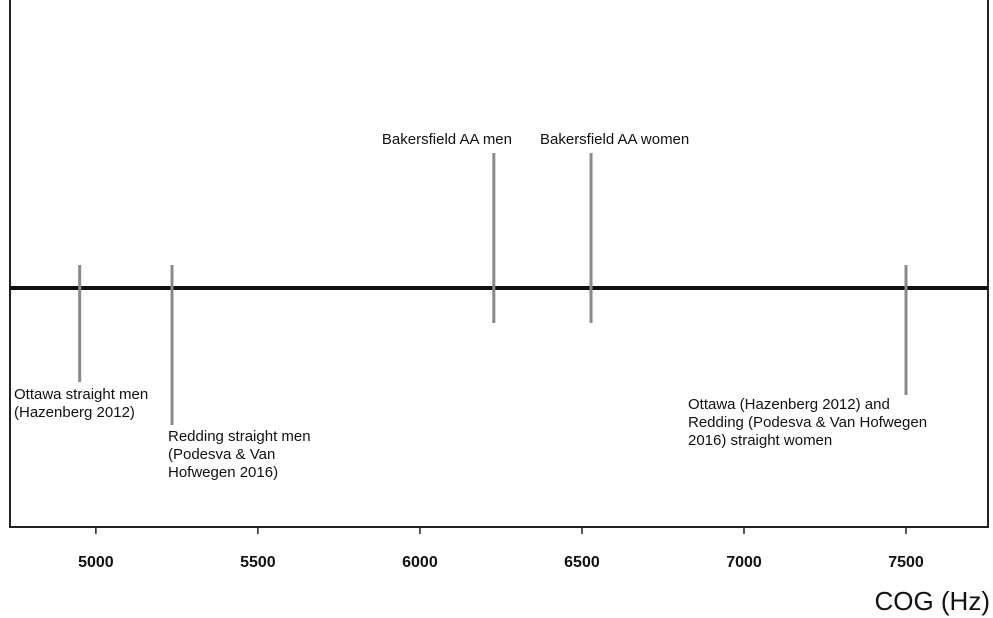 The height and width of the screenshot is (618, 993). What do you see at coordinates (258, 562) in the screenshot?
I see `x-tick-label: 5500` at bounding box center [258, 562].